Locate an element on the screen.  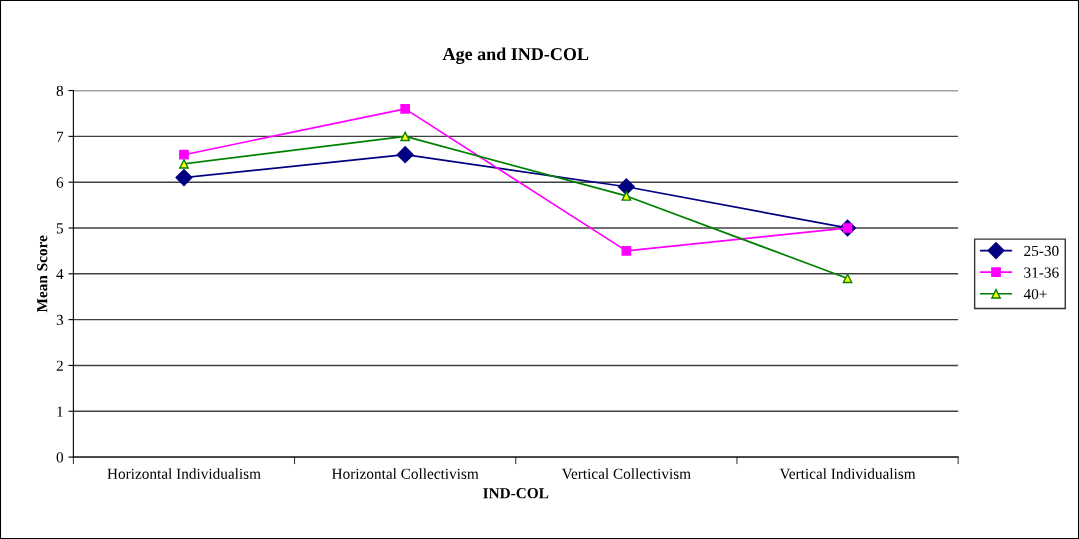
x-tick-label: Vertical Collectivism is located at coordinates (626, 474).